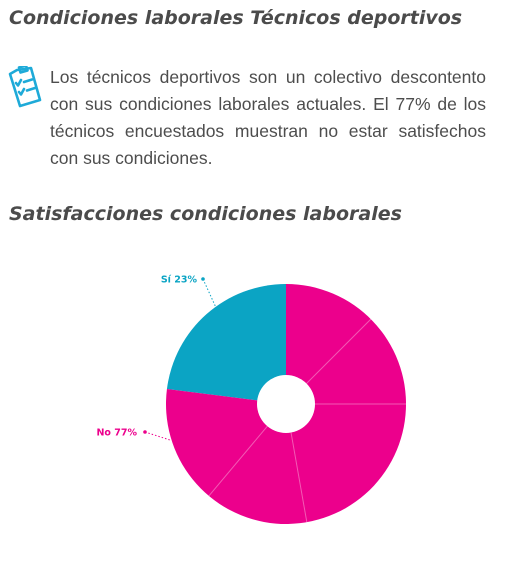  I want to click on donut-hole, so click(286, 404).